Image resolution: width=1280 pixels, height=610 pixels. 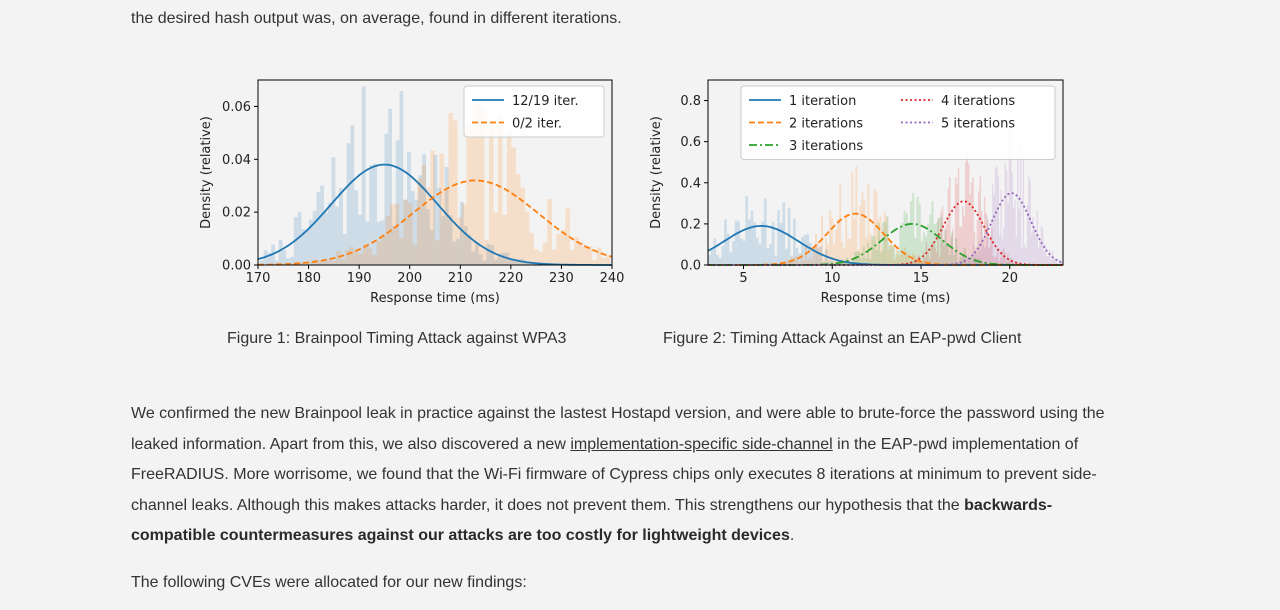 I want to click on side-channel-link: implementation-specific side-channel, so click(x=701, y=444).